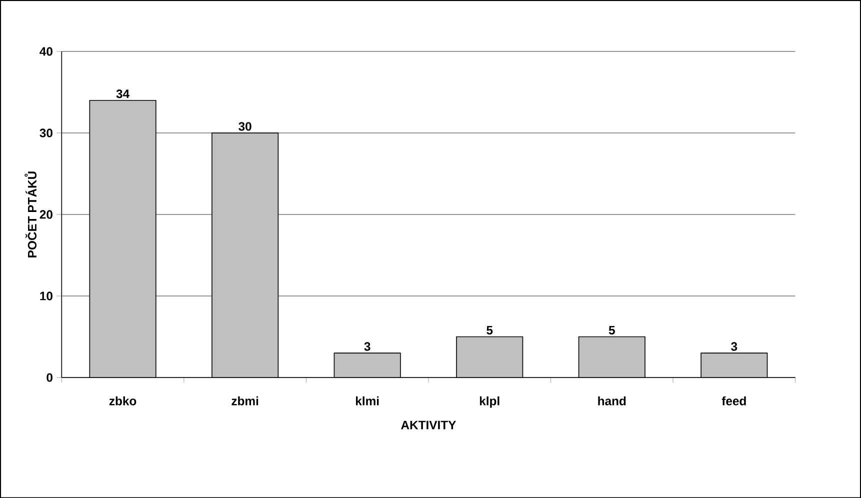 The height and width of the screenshot is (498, 861). What do you see at coordinates (367, 401) in the screenshot?
I see `x-tick-label: klmi` at bounding box center [367, 401].